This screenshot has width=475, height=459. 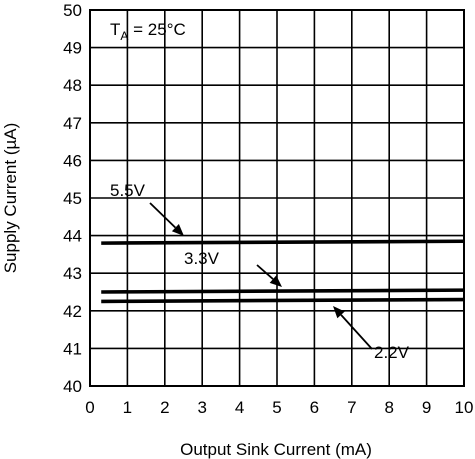 I want to click on y-tick-label: 43, so click(x=72, y=273).